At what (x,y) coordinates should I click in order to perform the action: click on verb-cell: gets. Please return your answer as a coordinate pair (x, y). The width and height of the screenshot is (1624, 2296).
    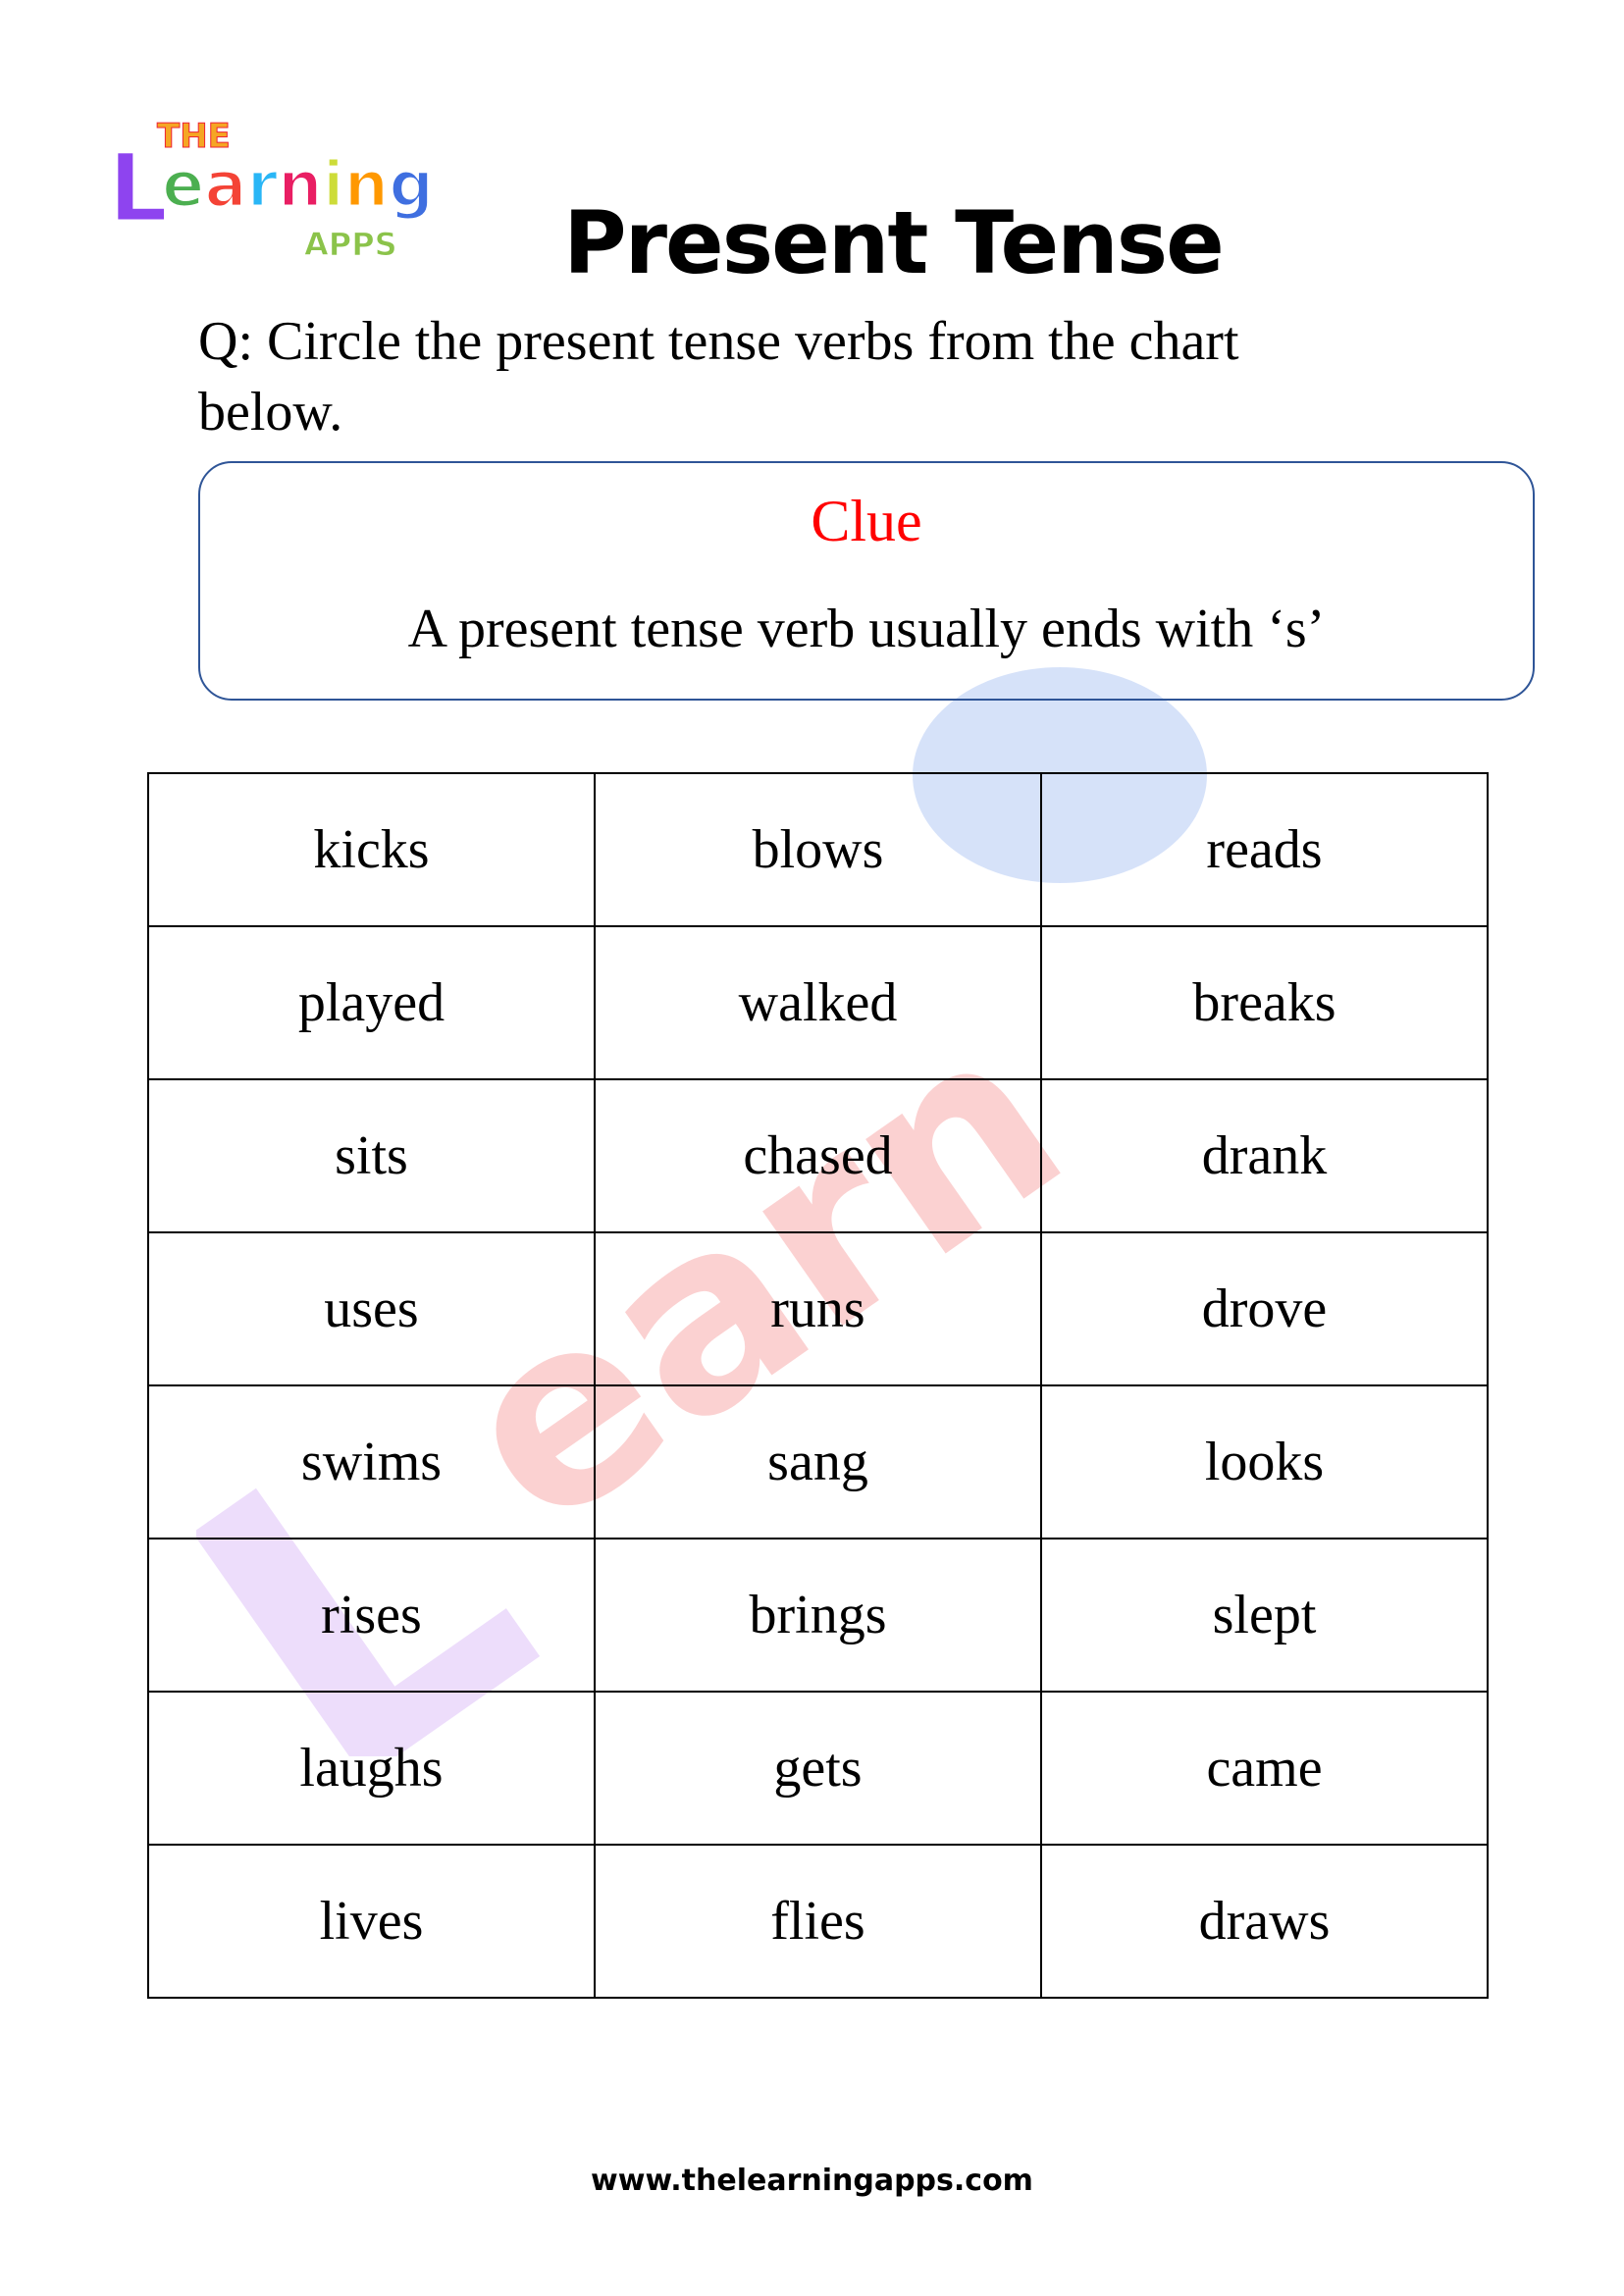
    Looking at the image, I should click on (818, 1768).